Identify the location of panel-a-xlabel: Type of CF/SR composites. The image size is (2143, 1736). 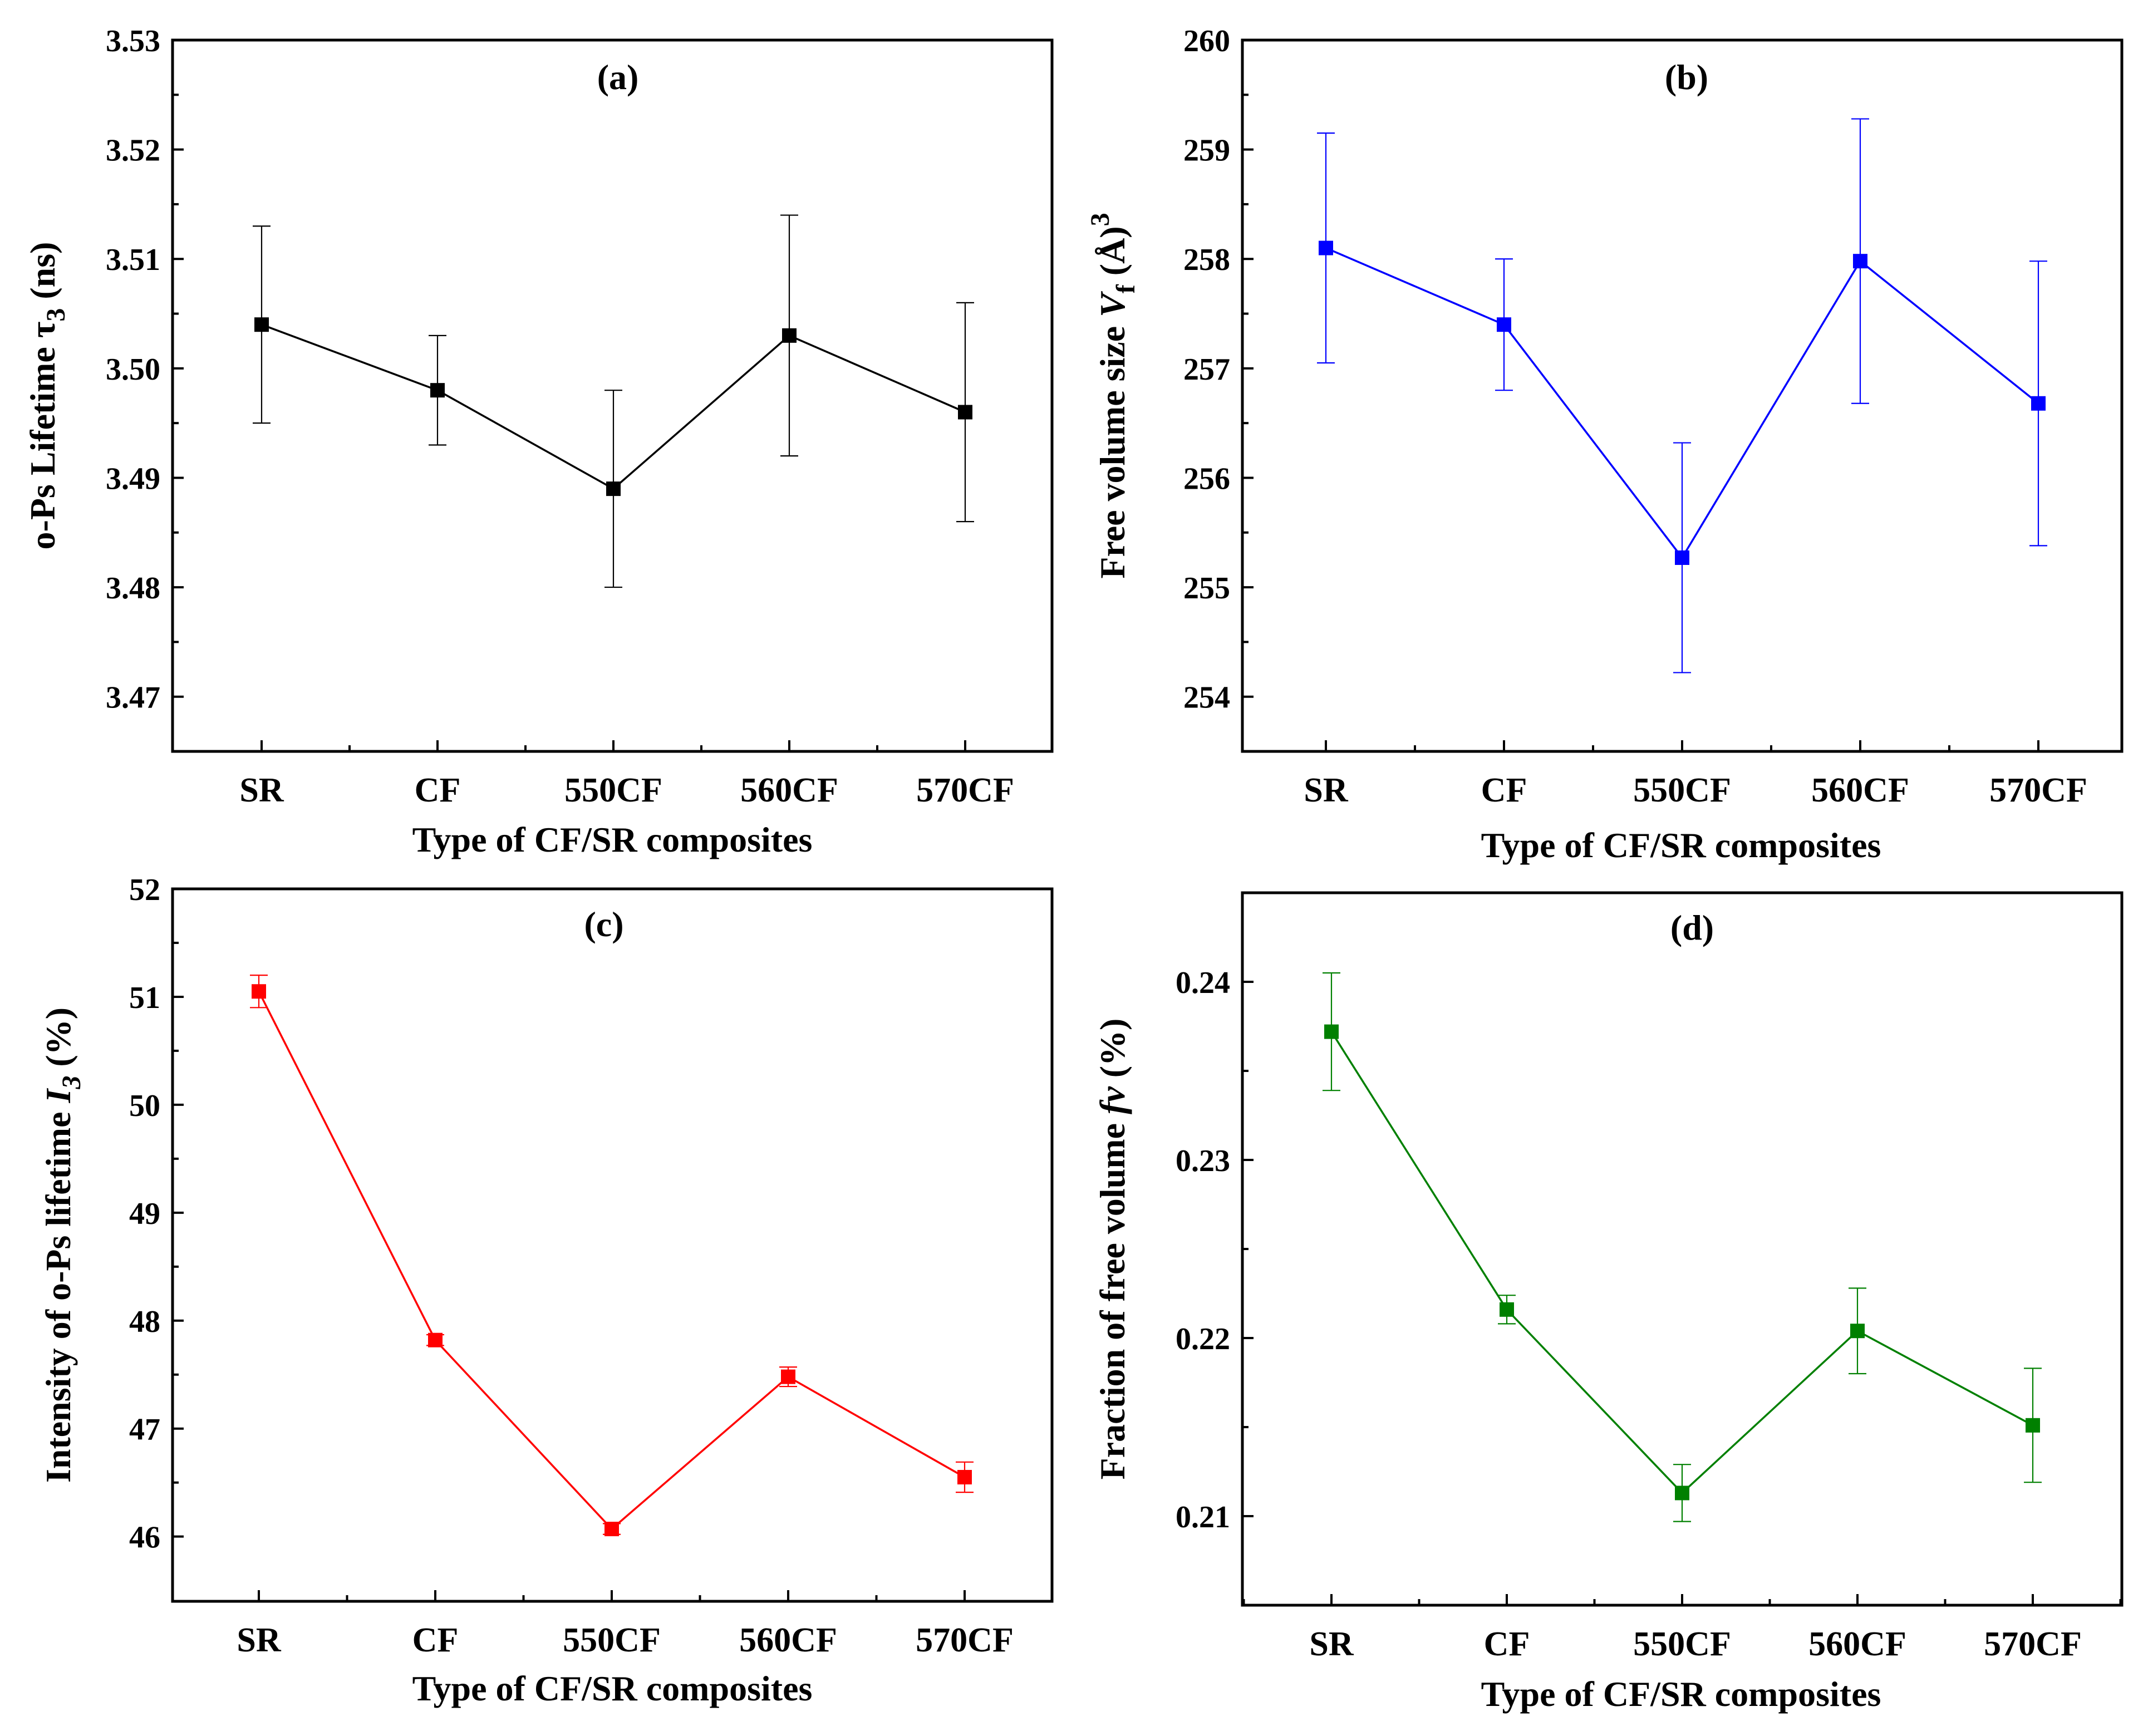
(612, 839).